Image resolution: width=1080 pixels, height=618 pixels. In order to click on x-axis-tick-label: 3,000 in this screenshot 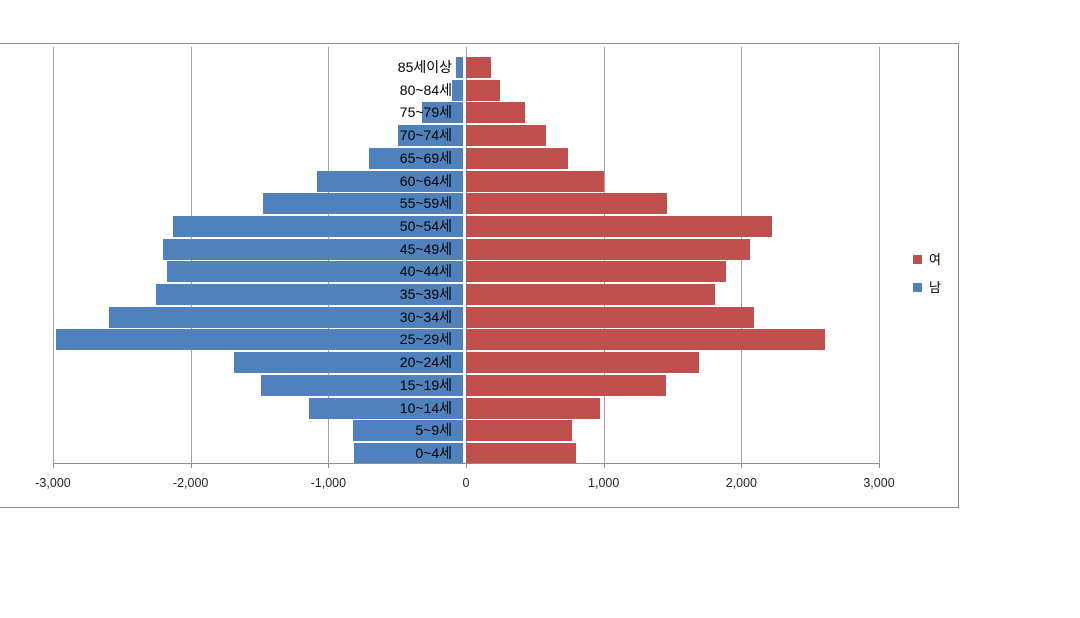, I will do `click(879, 483)`.